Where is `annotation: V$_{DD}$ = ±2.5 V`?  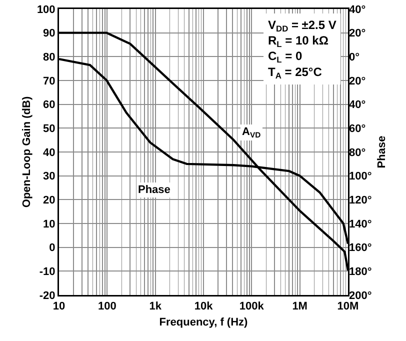
annotation: V$_{DD}$ = ±2.5 V is located at coordinates (302, 26).